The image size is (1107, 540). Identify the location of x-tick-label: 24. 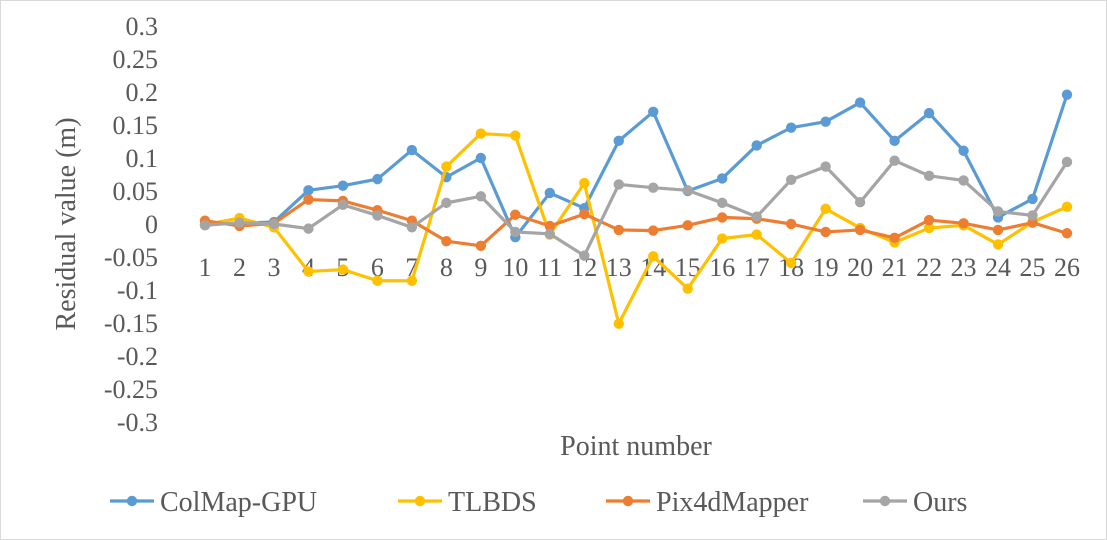
(998, 267).